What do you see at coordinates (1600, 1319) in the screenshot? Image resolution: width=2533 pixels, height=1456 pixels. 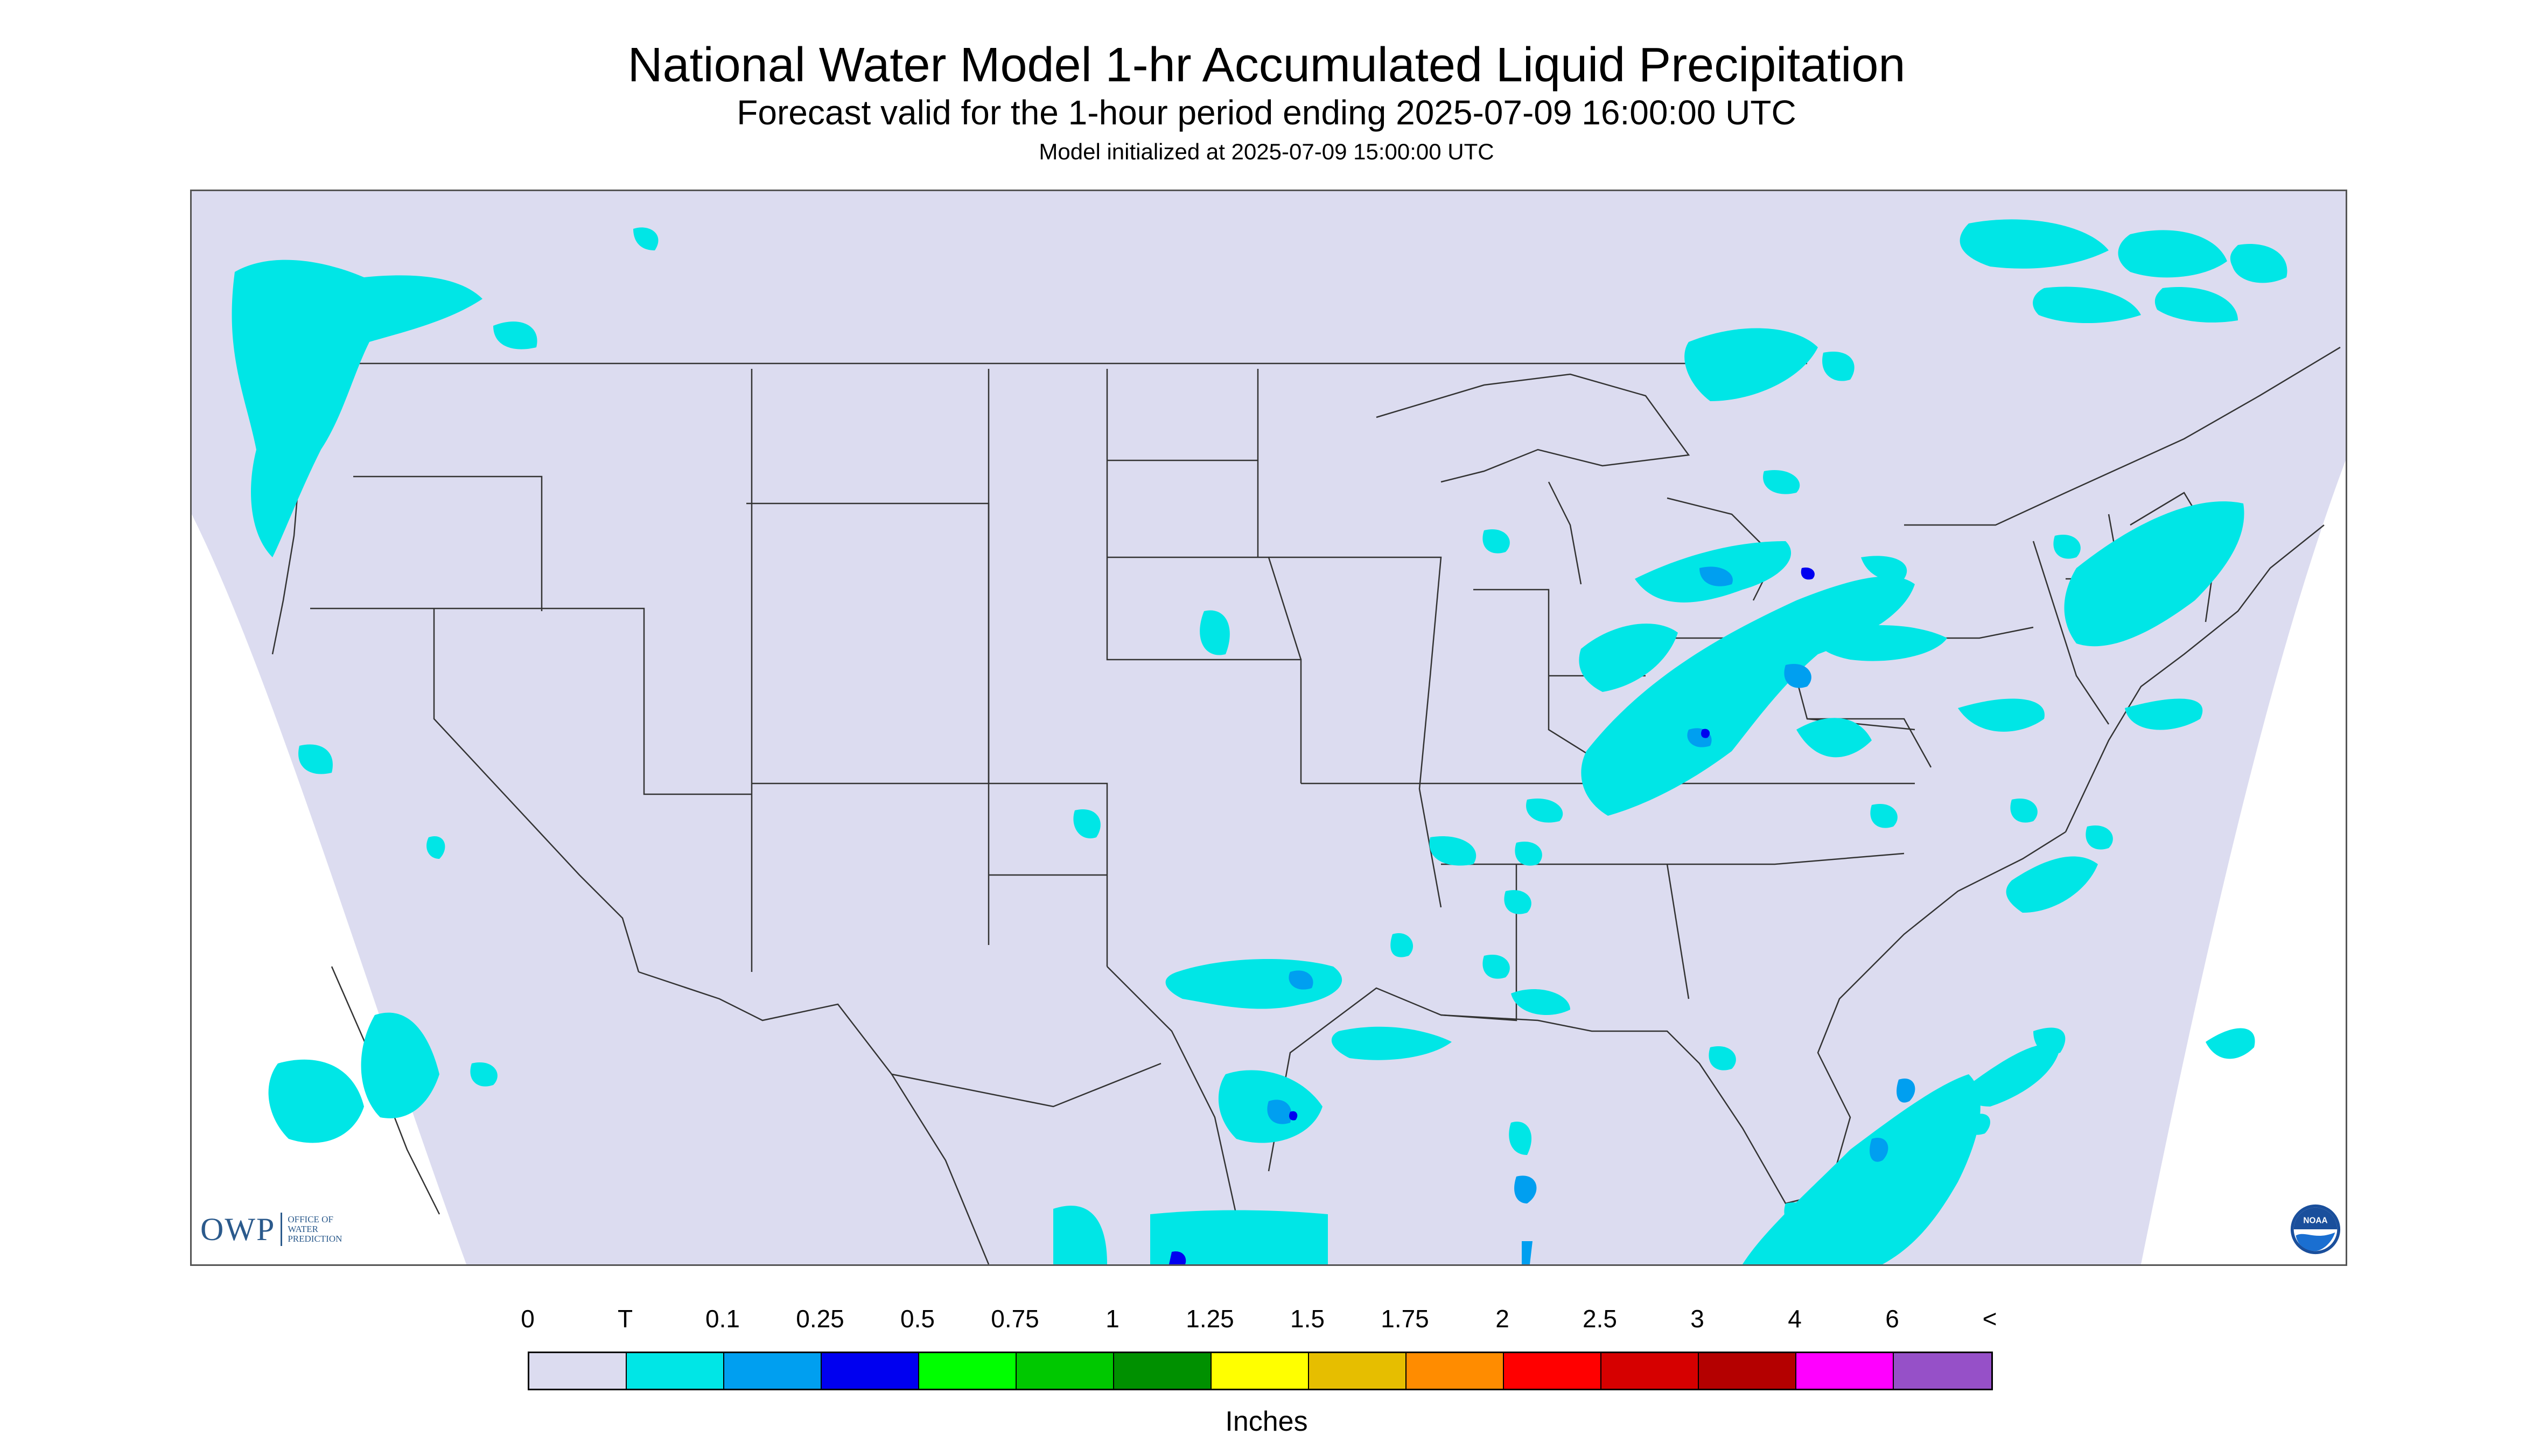 I see `legend-tick-label: 2.5` at bounding box center [1600, 1319].